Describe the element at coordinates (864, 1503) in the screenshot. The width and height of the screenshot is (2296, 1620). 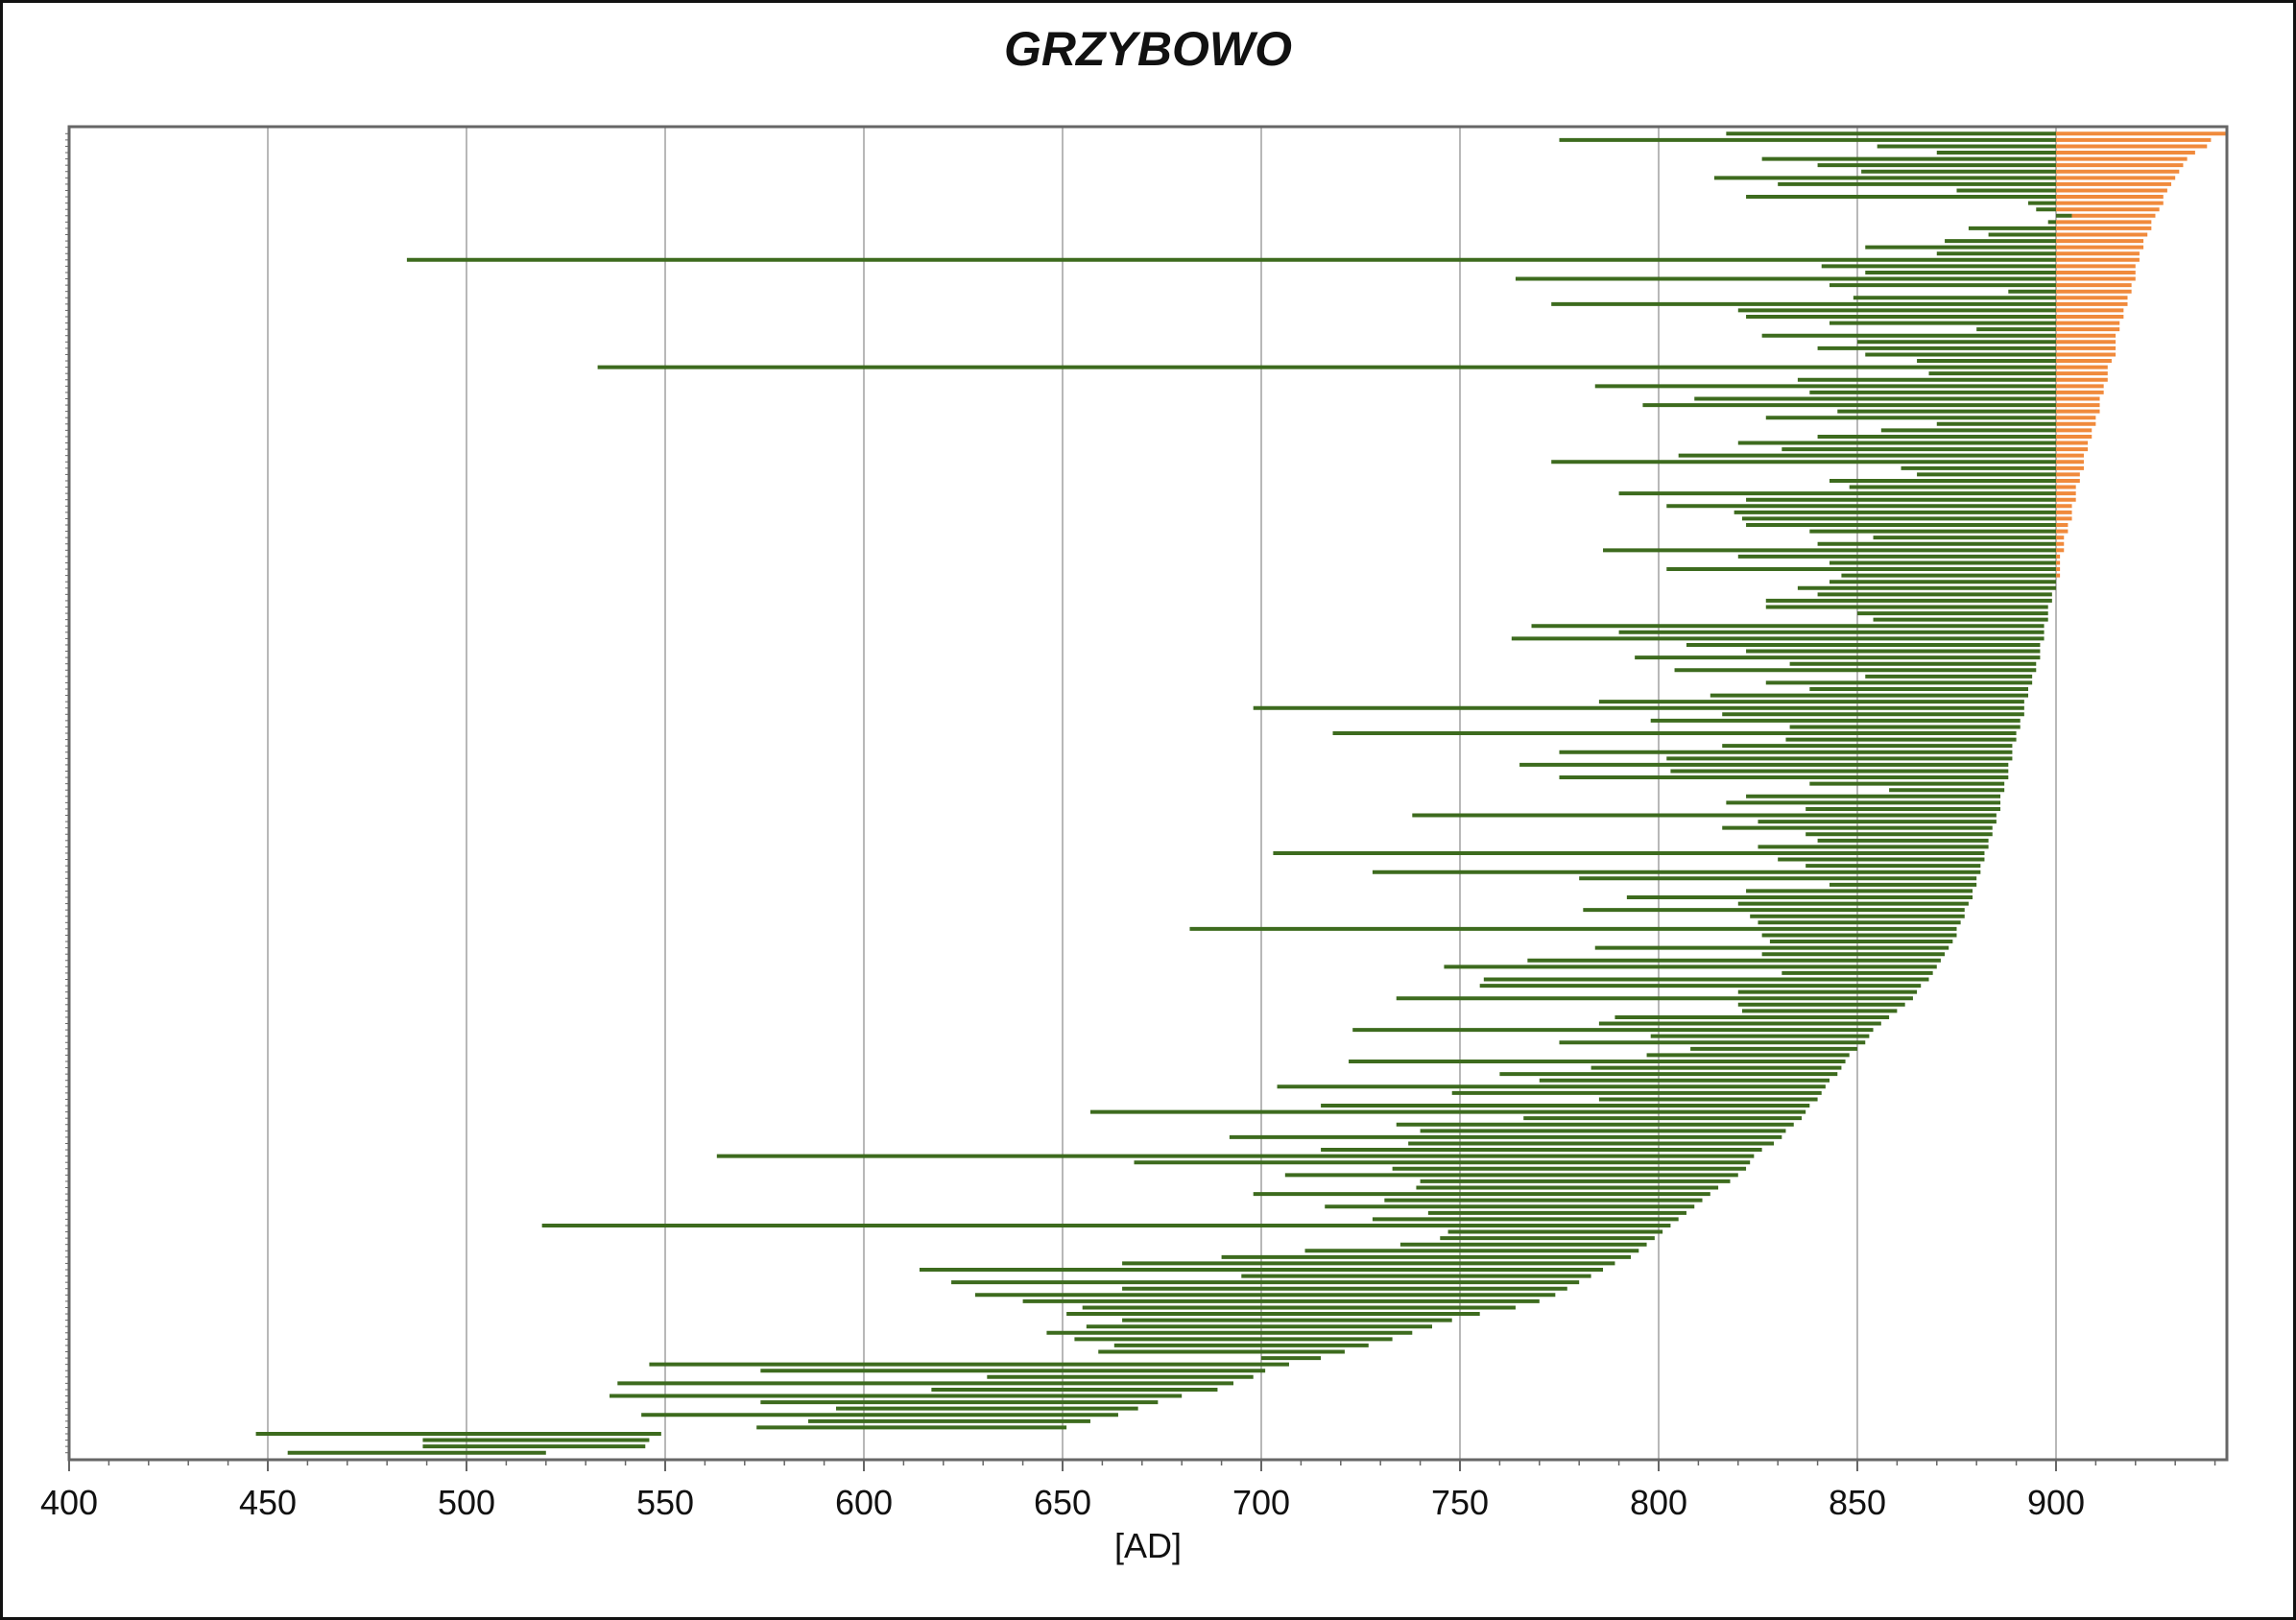
I see `x-tick-label: 600` at that location.